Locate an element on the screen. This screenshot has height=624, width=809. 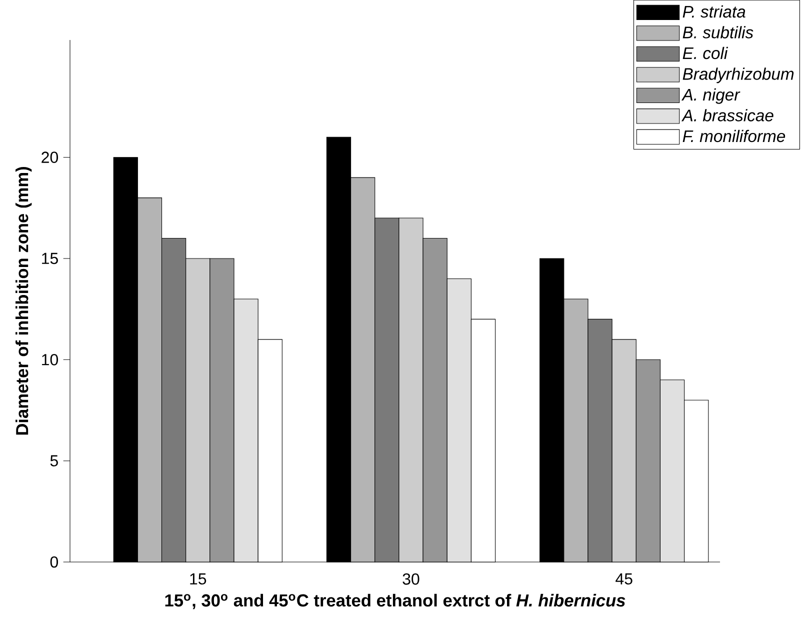
legend-label: F. moniliforme is located at coordinates (734, 136).